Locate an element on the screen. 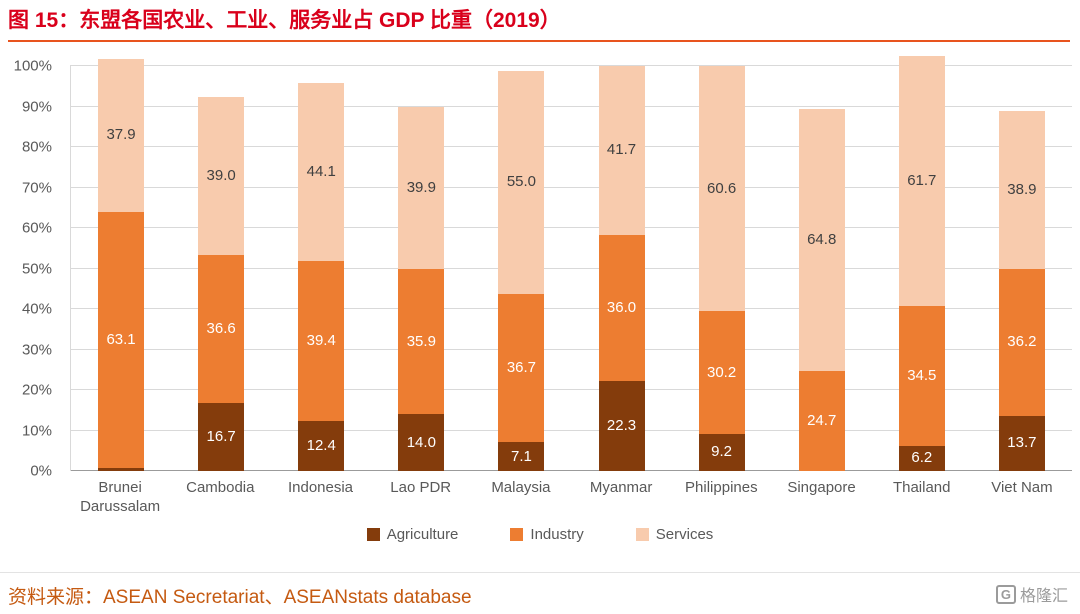 The image size is (1080, 614). bar-value-label: 36.0 is located at coordinates (621, 307).